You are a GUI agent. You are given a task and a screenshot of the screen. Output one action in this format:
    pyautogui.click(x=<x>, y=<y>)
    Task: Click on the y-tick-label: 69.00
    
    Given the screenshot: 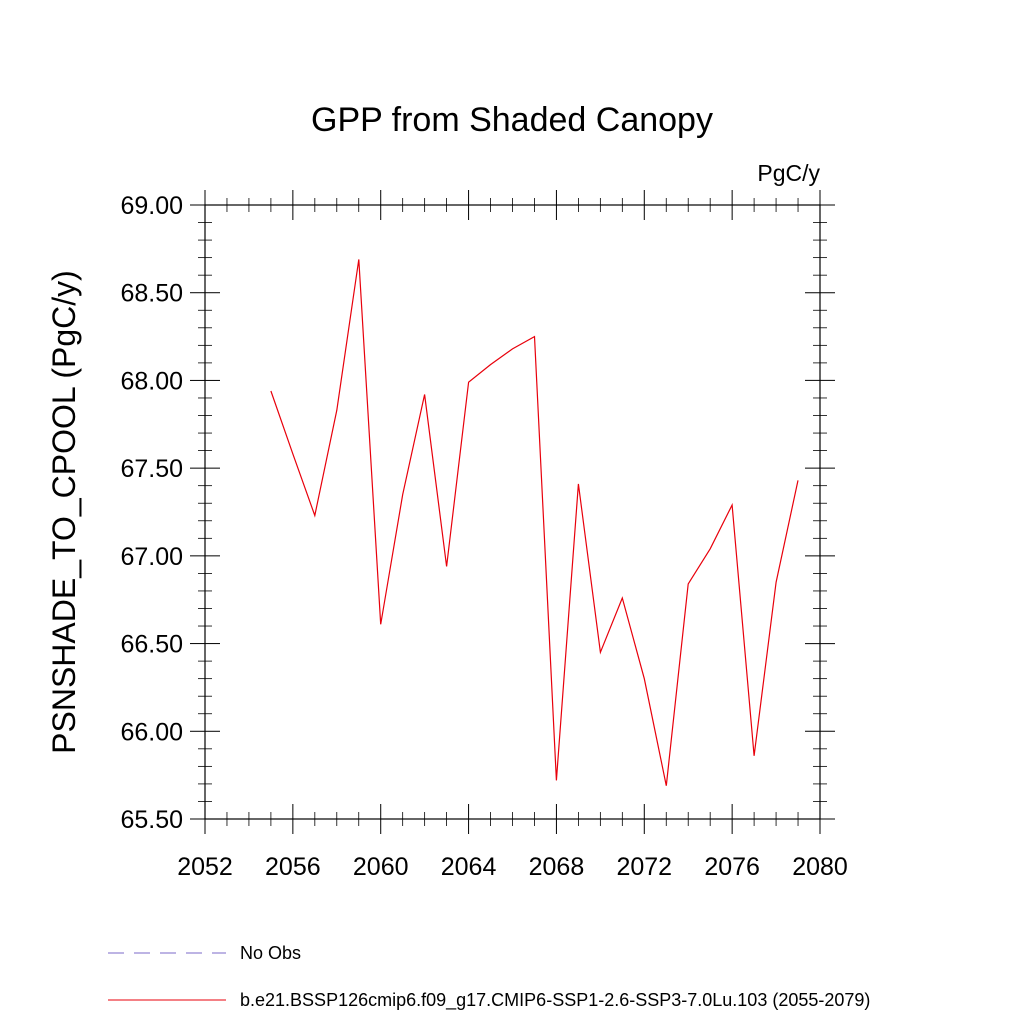 What is the action you would take?
    pyautogui.click(x=151, y=206)
    